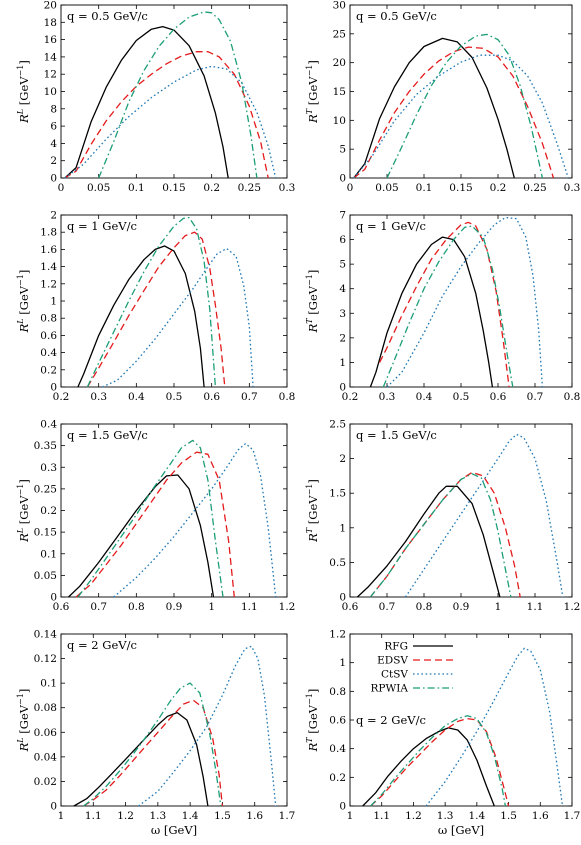  I want to click on x-tick-label: 0.3, so click(98, 397).